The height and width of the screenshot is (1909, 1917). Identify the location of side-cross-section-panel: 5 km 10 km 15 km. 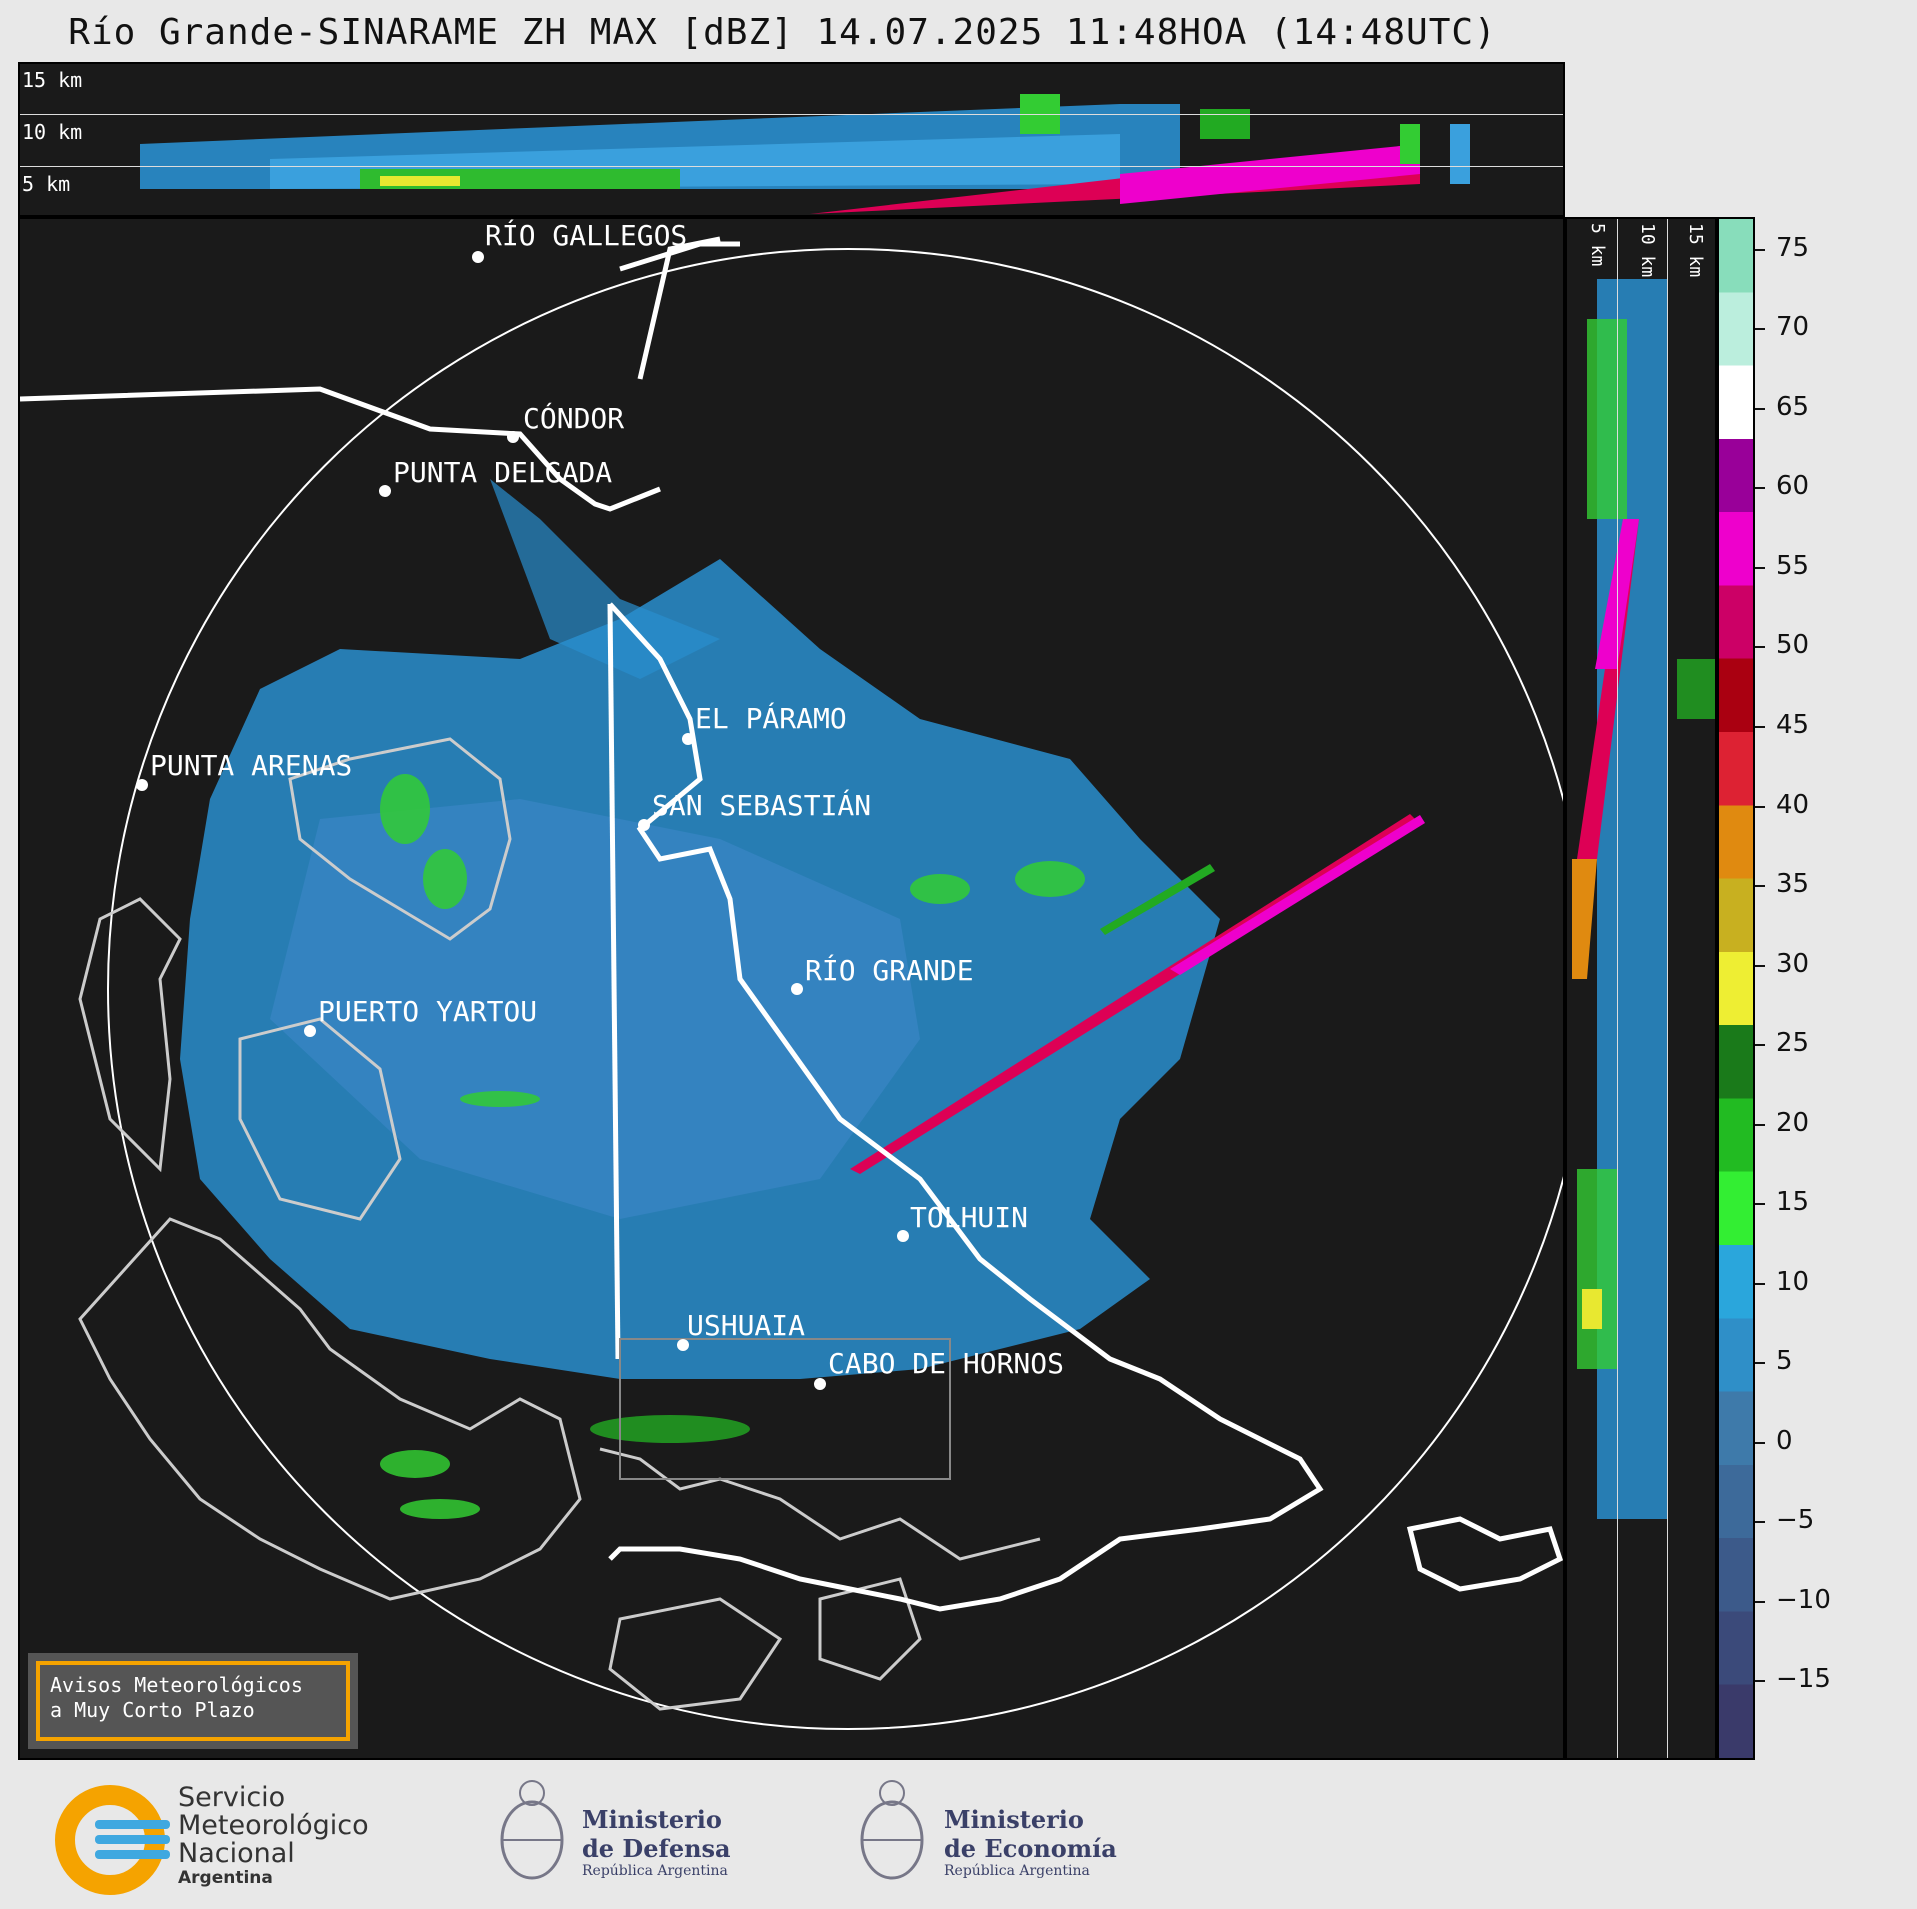
(1641, 988).